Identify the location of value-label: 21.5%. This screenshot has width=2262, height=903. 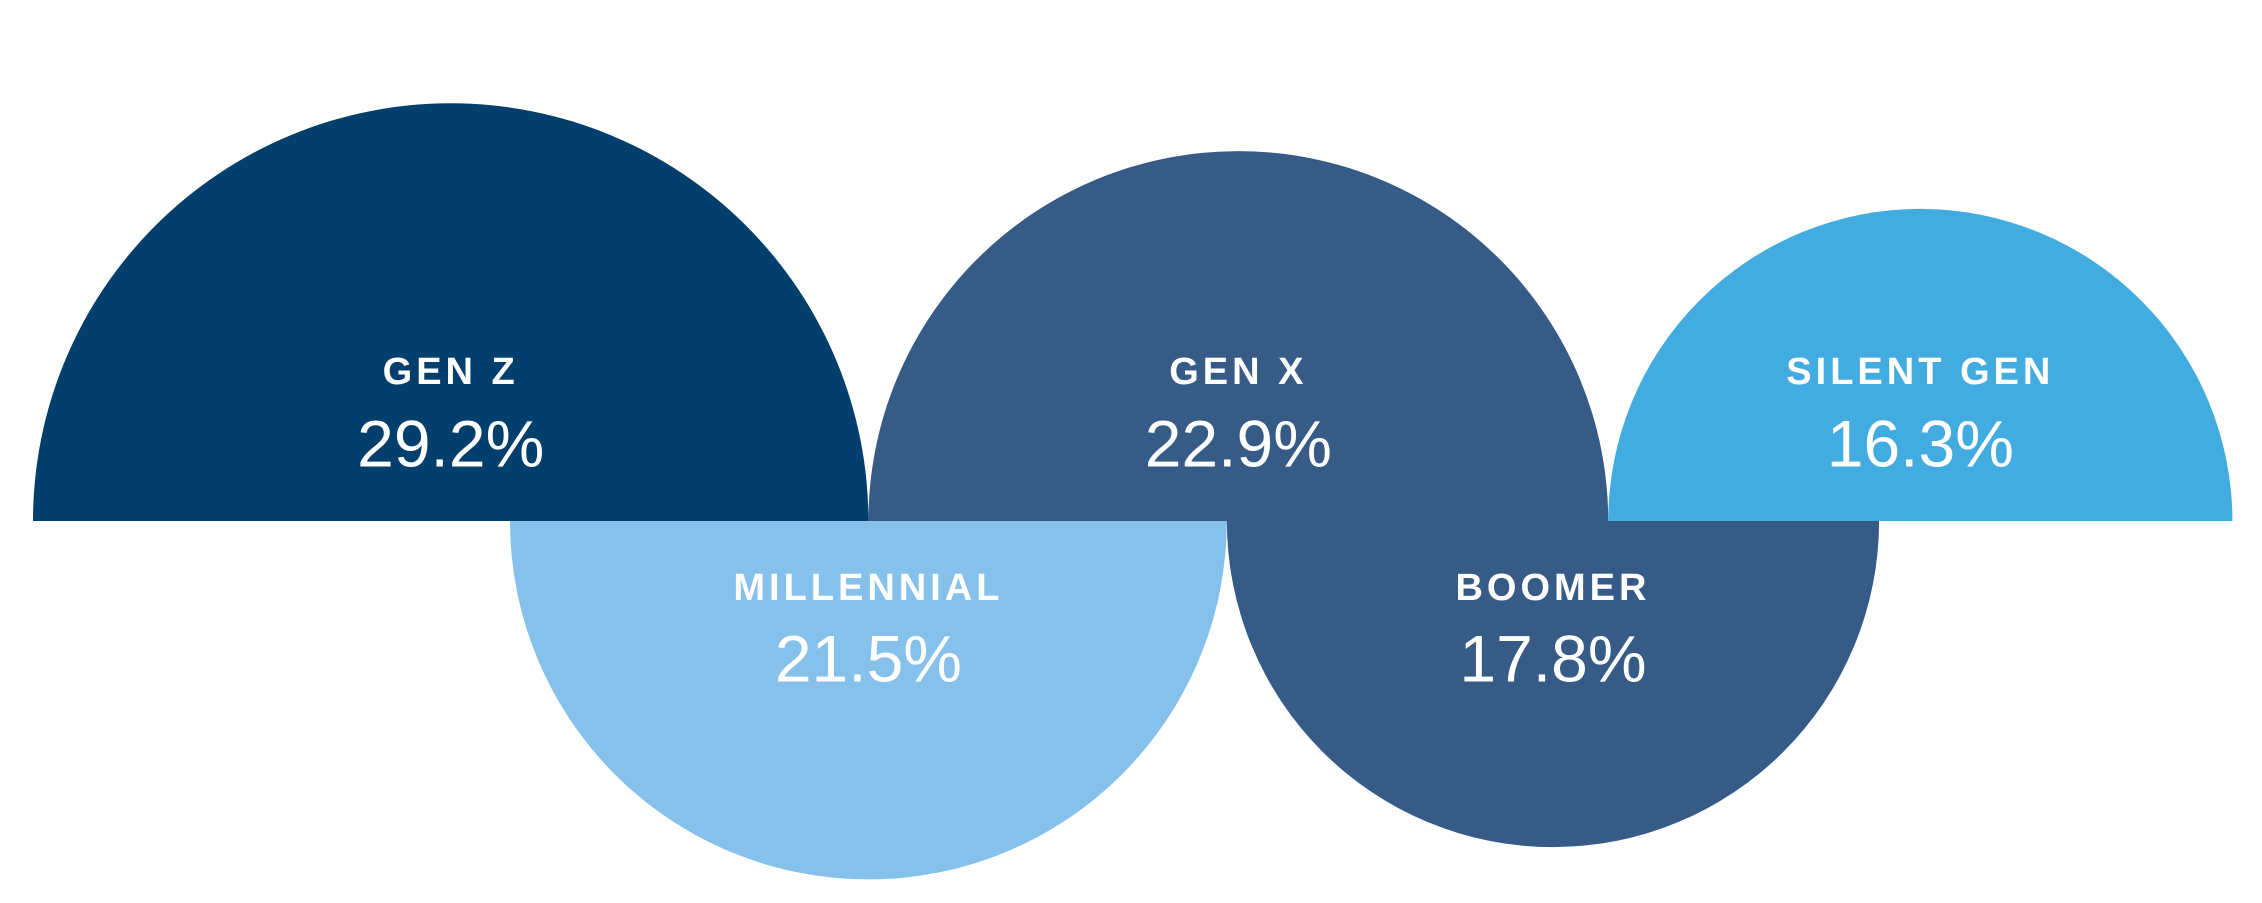
(868, 658).